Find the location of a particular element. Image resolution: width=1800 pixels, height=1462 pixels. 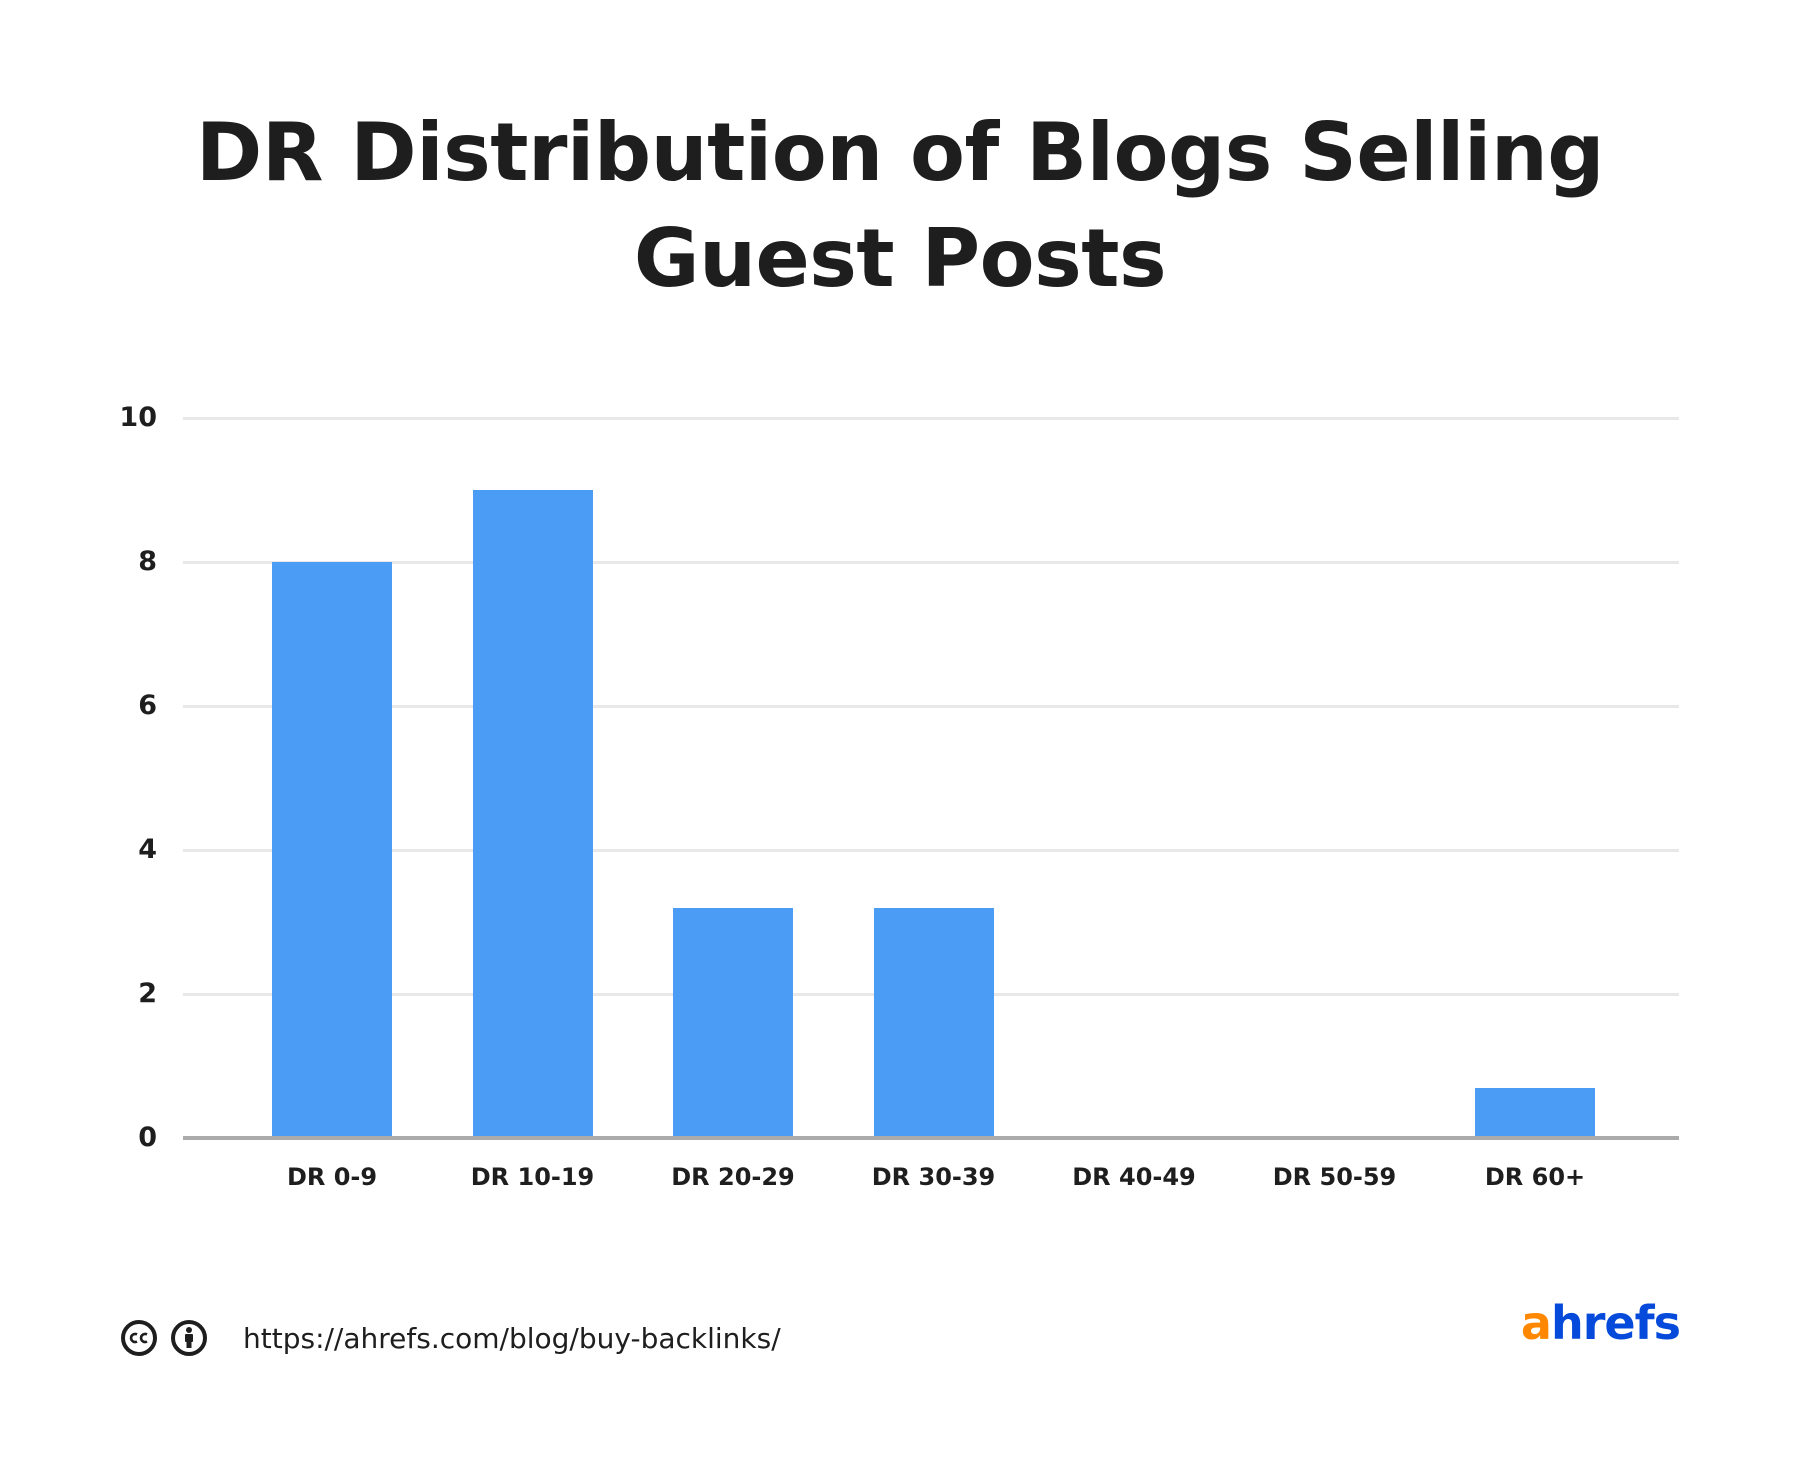

x-tick-label: DR 30-39 is located at coordinates (933, 1177).